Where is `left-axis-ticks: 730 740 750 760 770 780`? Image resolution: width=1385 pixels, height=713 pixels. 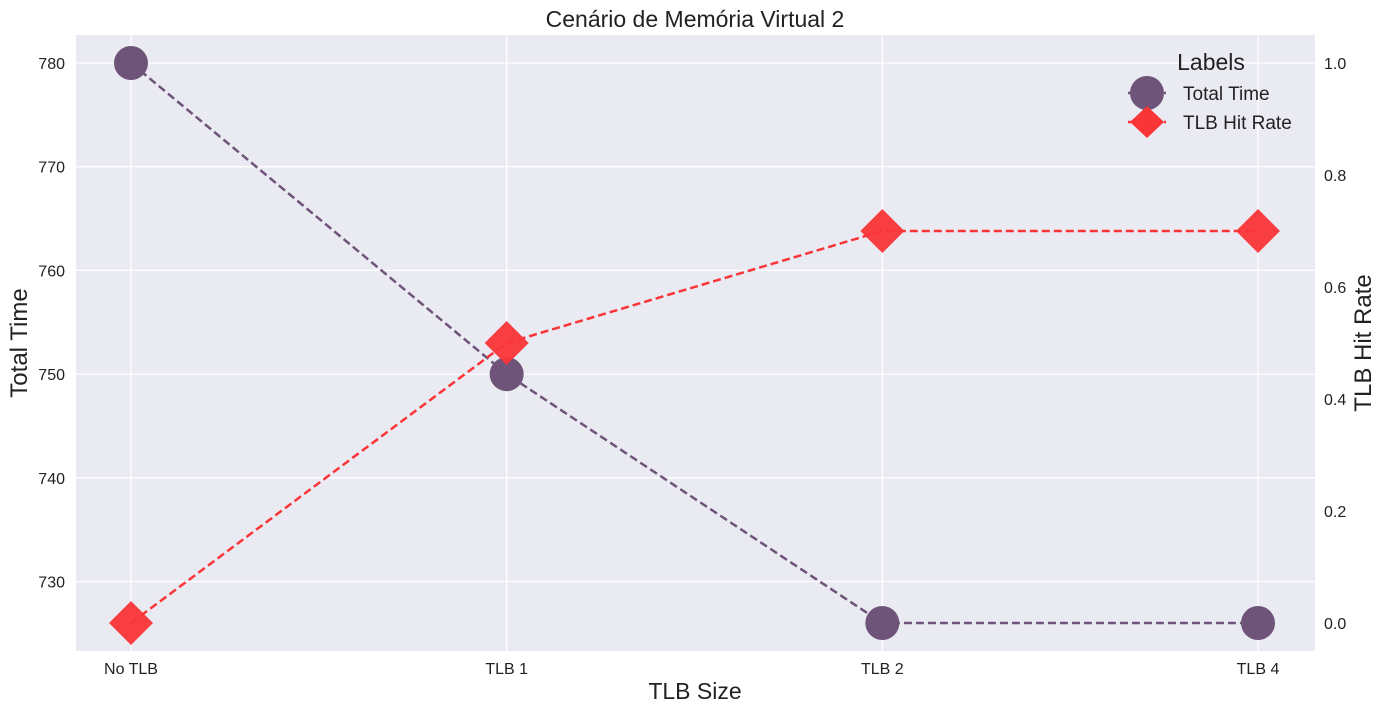 left-axis-ticks: 730 740 750 760 770 780 is located at coordinates (51, 324).